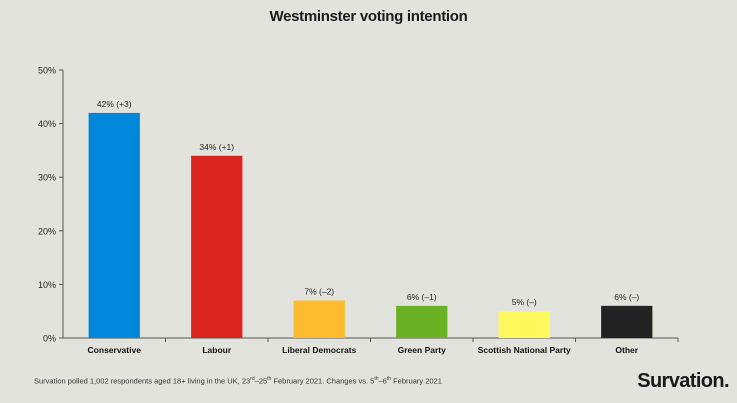 This screenshot has width=737, height=403. Describe the element at coordinates (115, 350) in the screenshot. I see `x-tick-label: Conservative` at that location.